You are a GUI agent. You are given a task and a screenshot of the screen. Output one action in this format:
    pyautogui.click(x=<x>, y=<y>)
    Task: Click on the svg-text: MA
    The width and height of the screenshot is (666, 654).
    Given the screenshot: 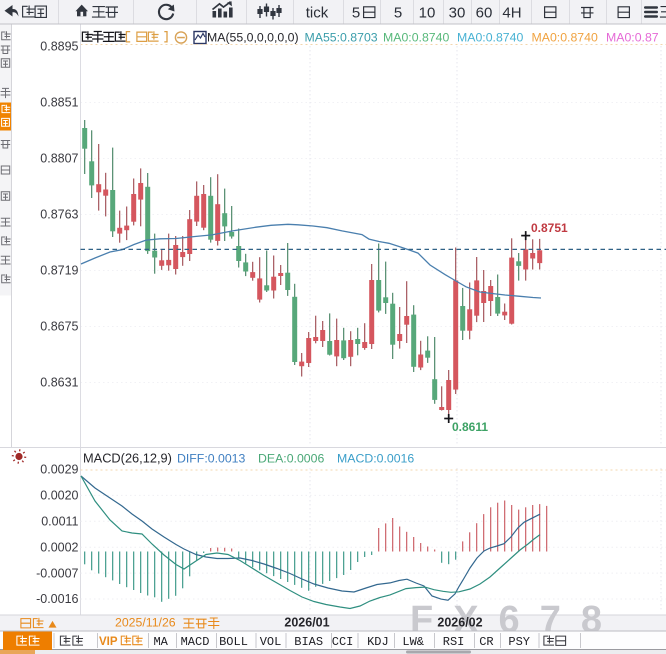 What is the action you would take?
    pyautogui.click(x=160, y=642)
    